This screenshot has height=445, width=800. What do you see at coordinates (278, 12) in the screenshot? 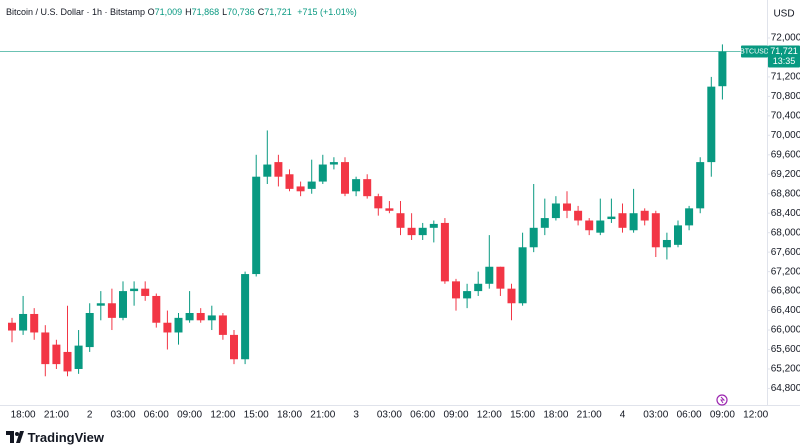
I see `legend-value: 71,721` at bounding box center [278, 12].